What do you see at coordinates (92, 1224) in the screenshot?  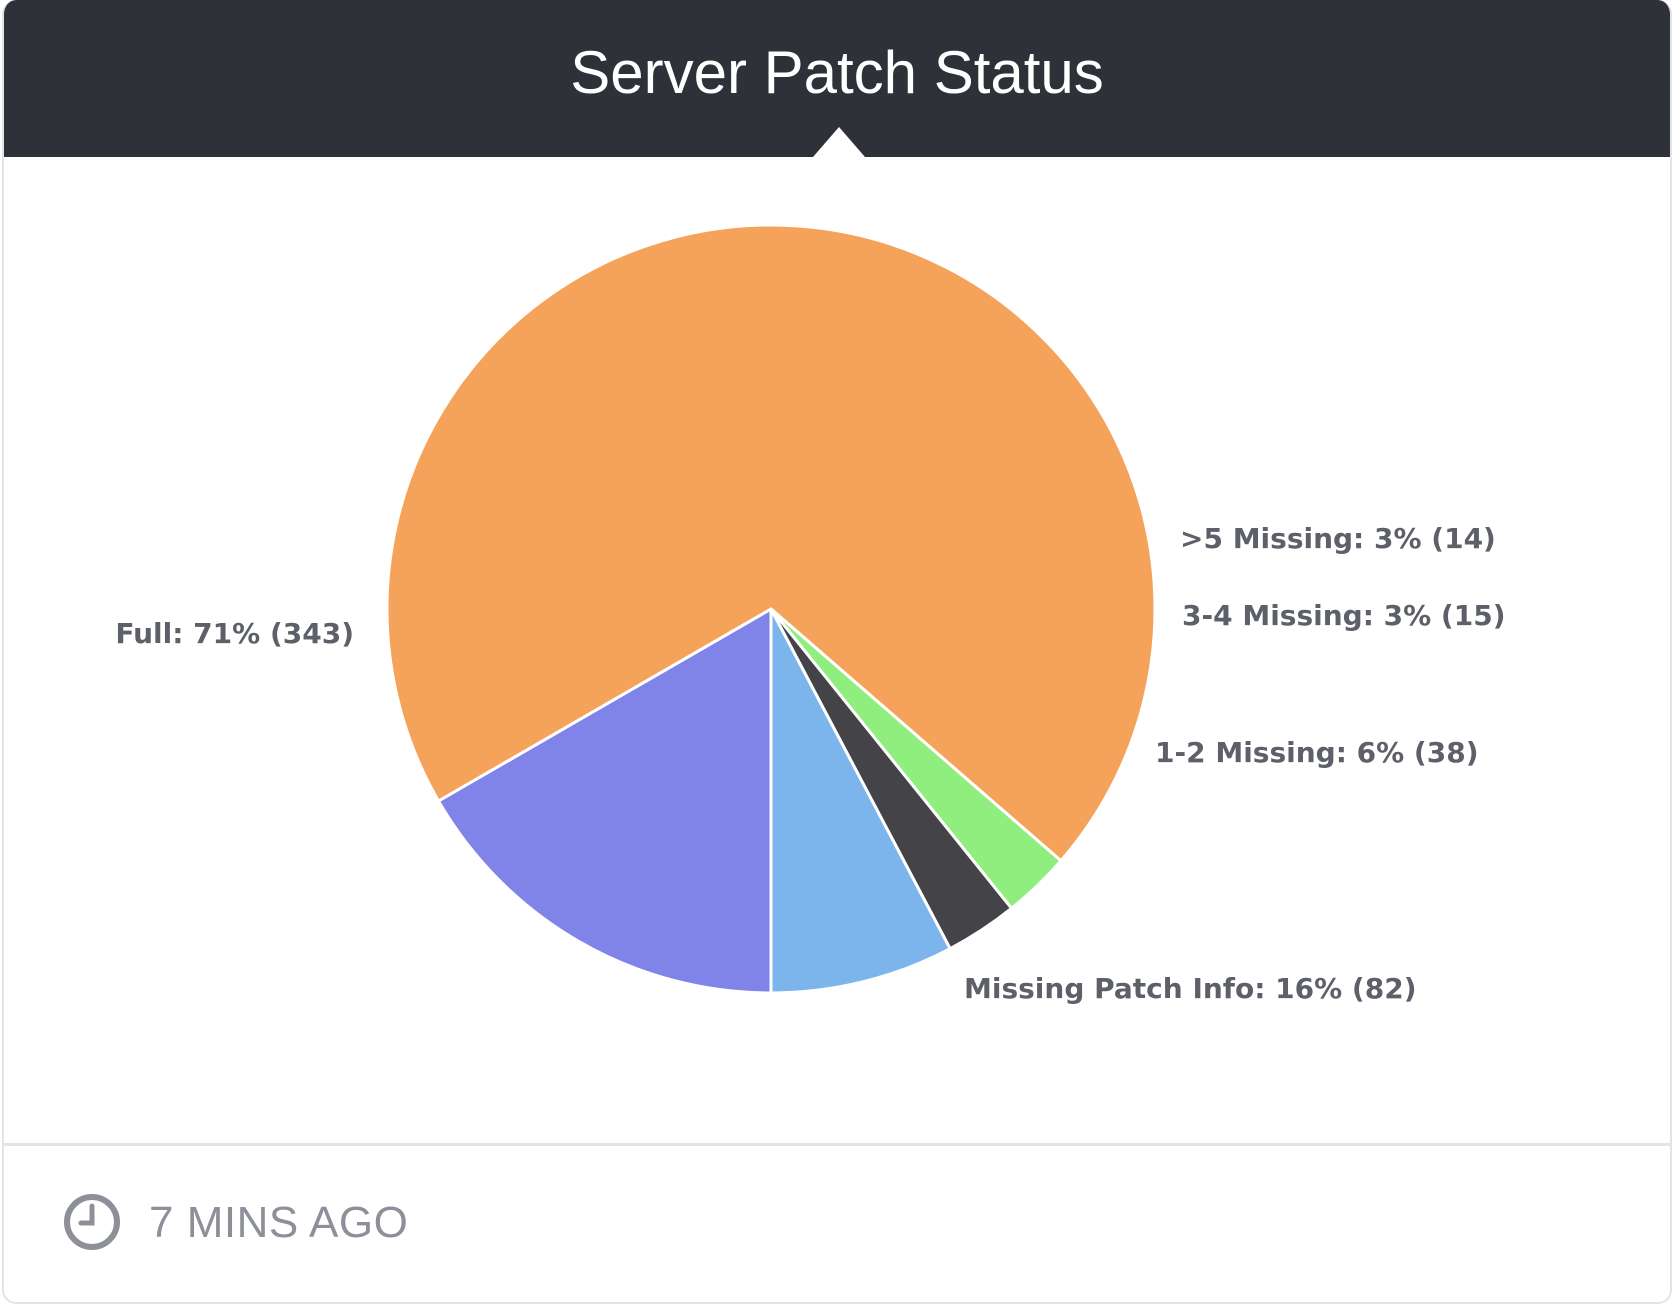 I see `clock-icon` at bounding box center [92, 1224].